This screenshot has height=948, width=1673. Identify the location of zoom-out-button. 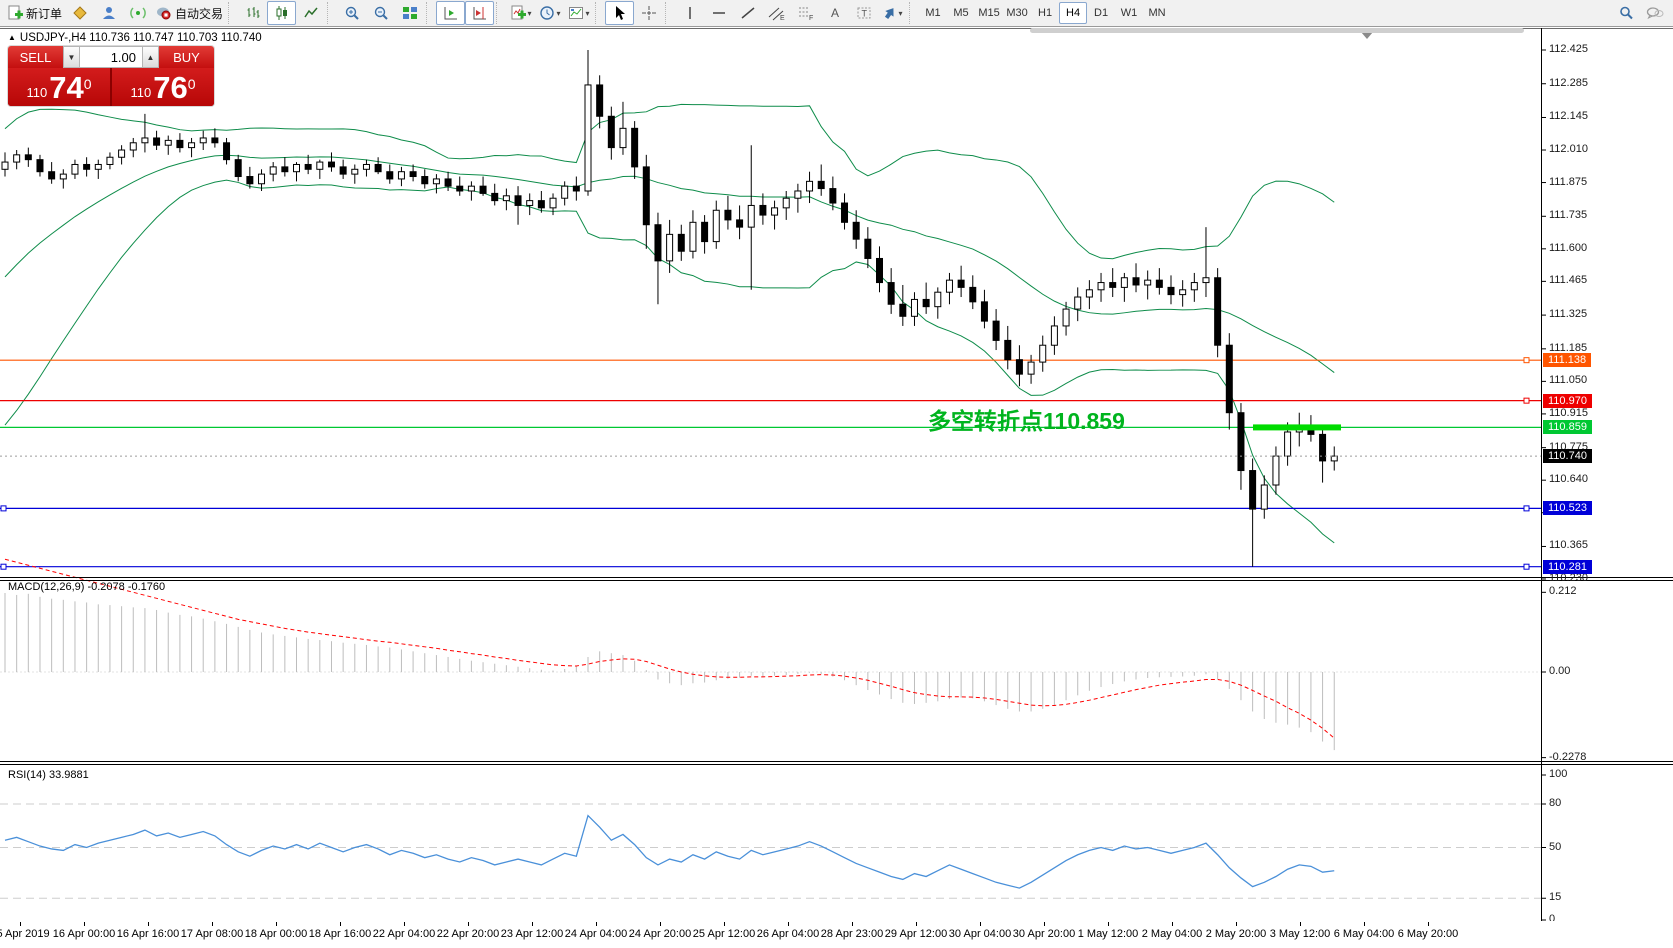
(380, 13).